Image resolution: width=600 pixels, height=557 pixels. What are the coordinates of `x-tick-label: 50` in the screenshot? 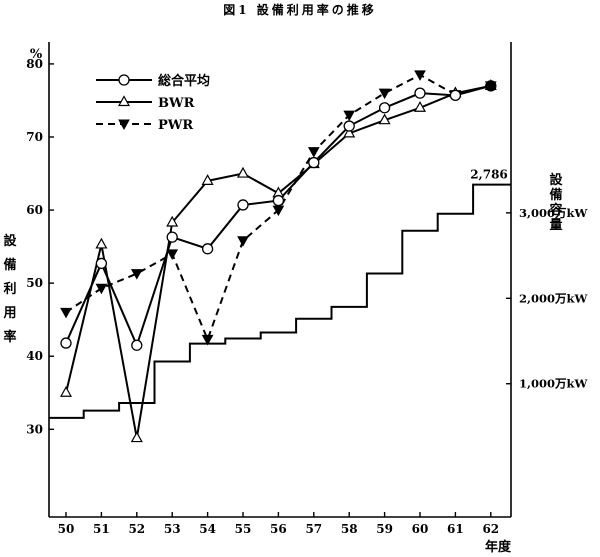 It's located at (66, 529).